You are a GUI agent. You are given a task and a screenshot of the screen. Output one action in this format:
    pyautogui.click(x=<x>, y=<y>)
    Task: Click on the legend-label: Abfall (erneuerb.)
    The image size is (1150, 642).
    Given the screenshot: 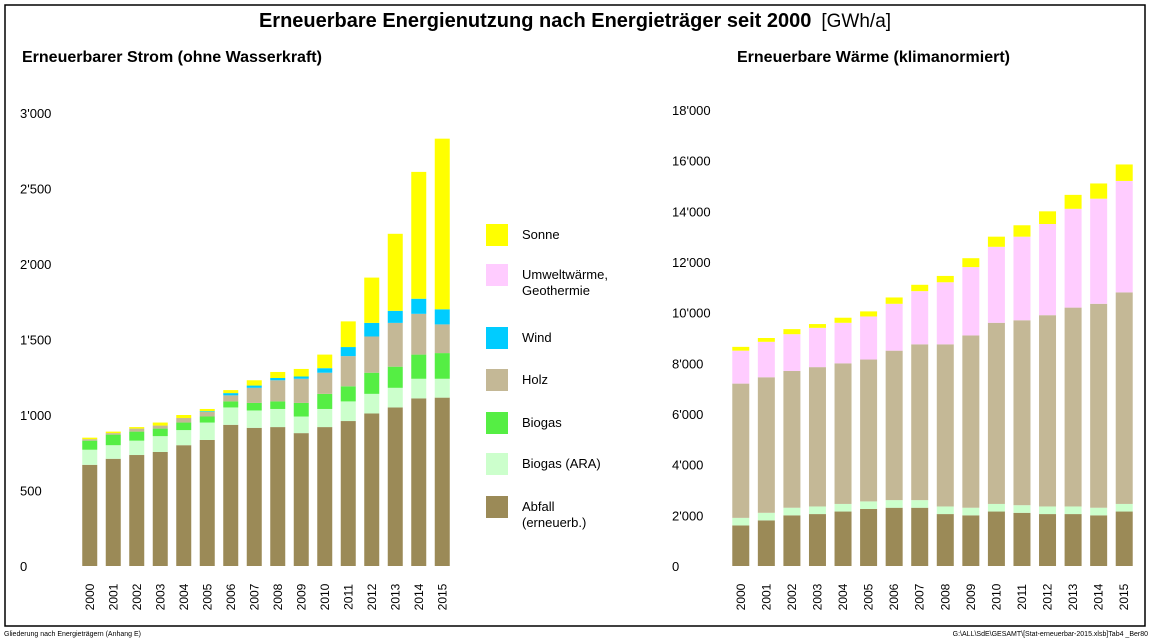 What is the action you would take?
    pyautogui.click(x=554, y=514)
    